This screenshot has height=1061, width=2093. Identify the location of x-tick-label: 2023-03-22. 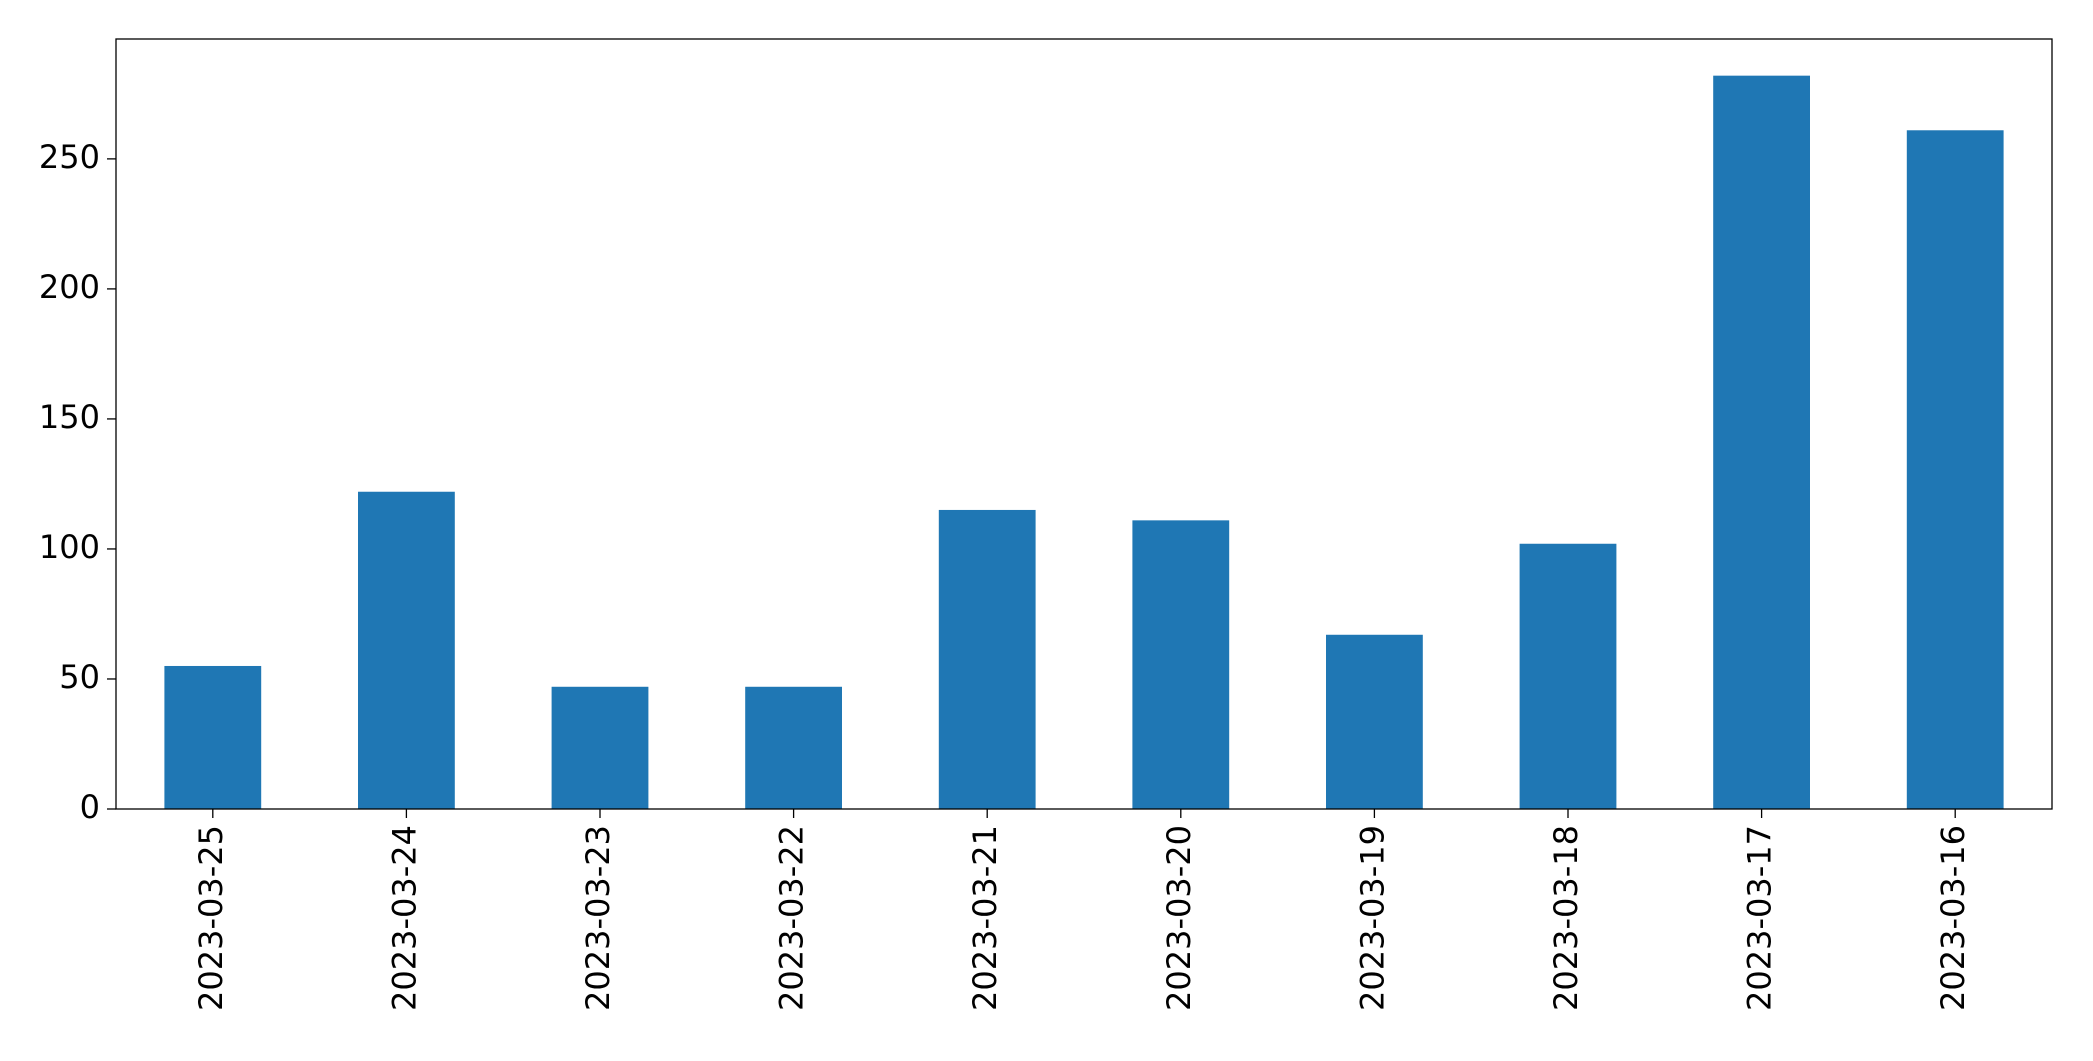
(792, 918).